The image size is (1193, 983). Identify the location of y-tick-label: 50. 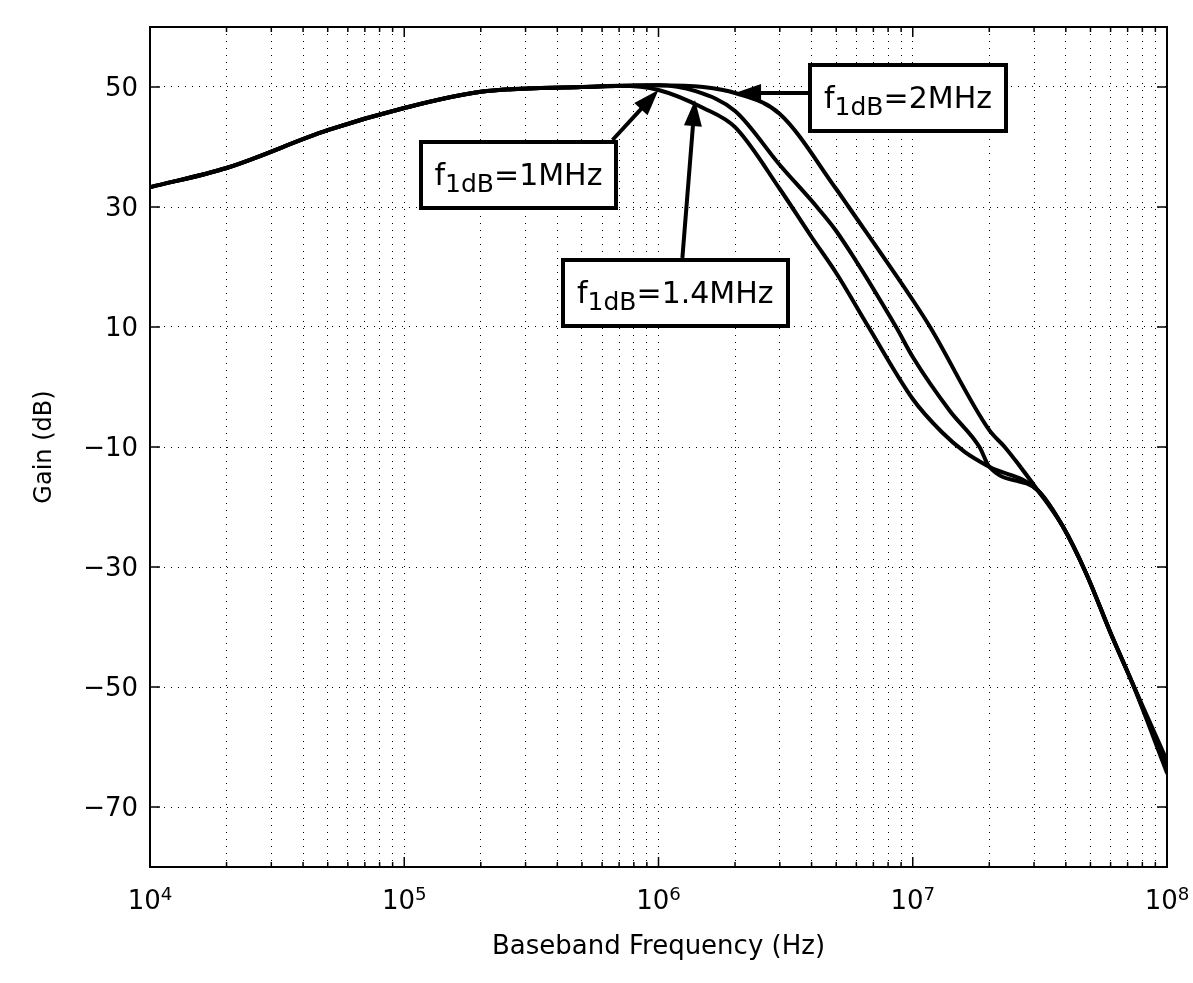
(121, 87).